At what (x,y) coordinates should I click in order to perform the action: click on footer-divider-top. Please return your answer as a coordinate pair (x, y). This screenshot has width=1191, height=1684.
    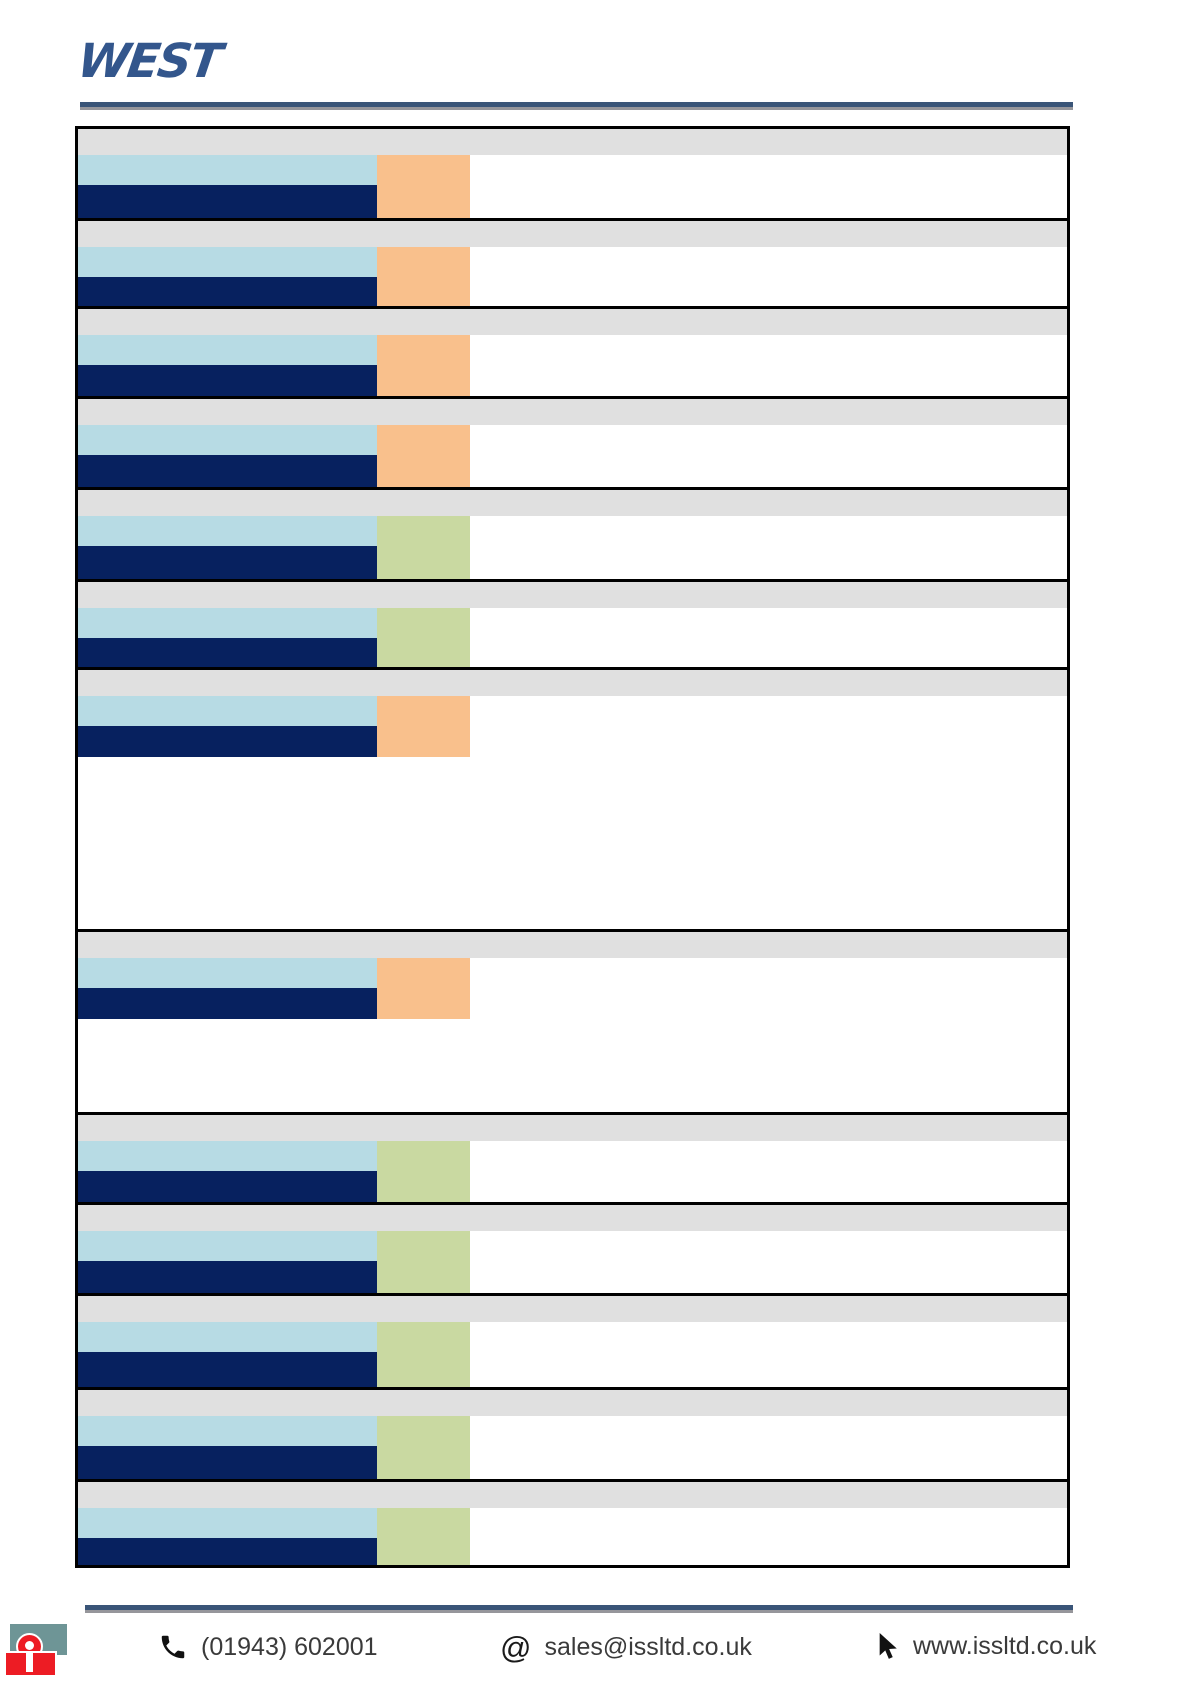
    Looking at the image, I should click on (579, 1607).